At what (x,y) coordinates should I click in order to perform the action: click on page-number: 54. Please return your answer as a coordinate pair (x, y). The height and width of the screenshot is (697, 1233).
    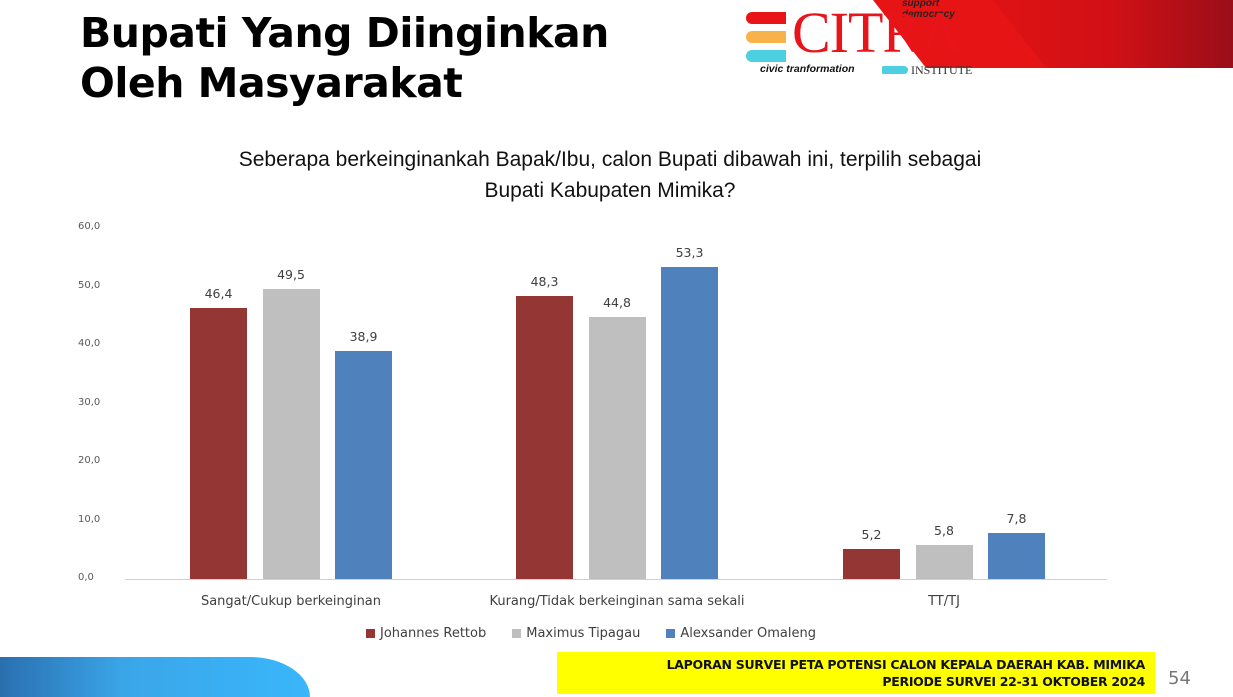
    Looking at the image, I should click on (1179, 678).